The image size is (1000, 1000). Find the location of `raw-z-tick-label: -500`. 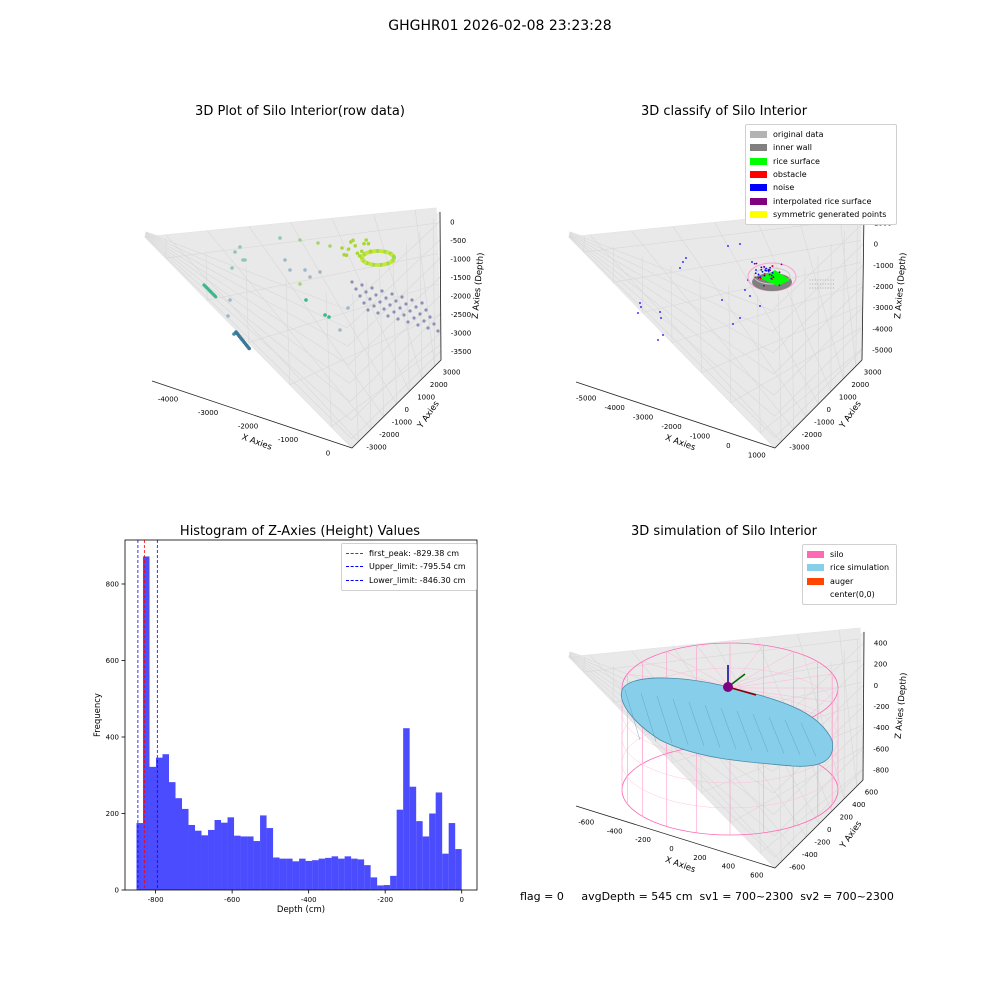

raw-z-tick-label: -500 is located at coordinates (458, 241).